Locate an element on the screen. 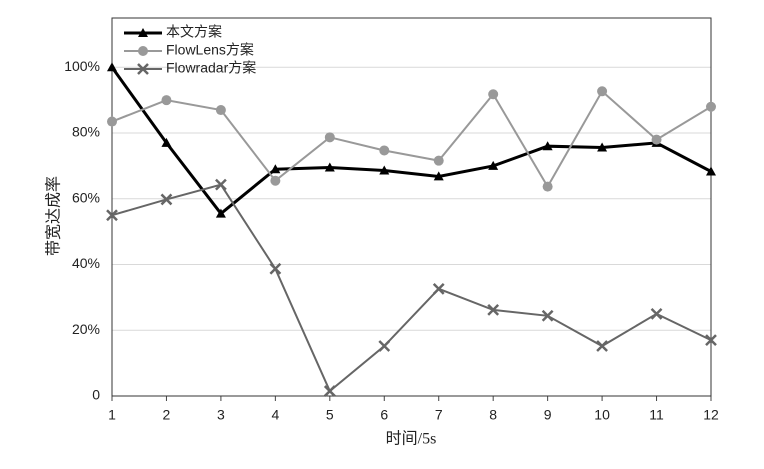  legend-entry: 本文方案 is located at coordinates (173, 32).